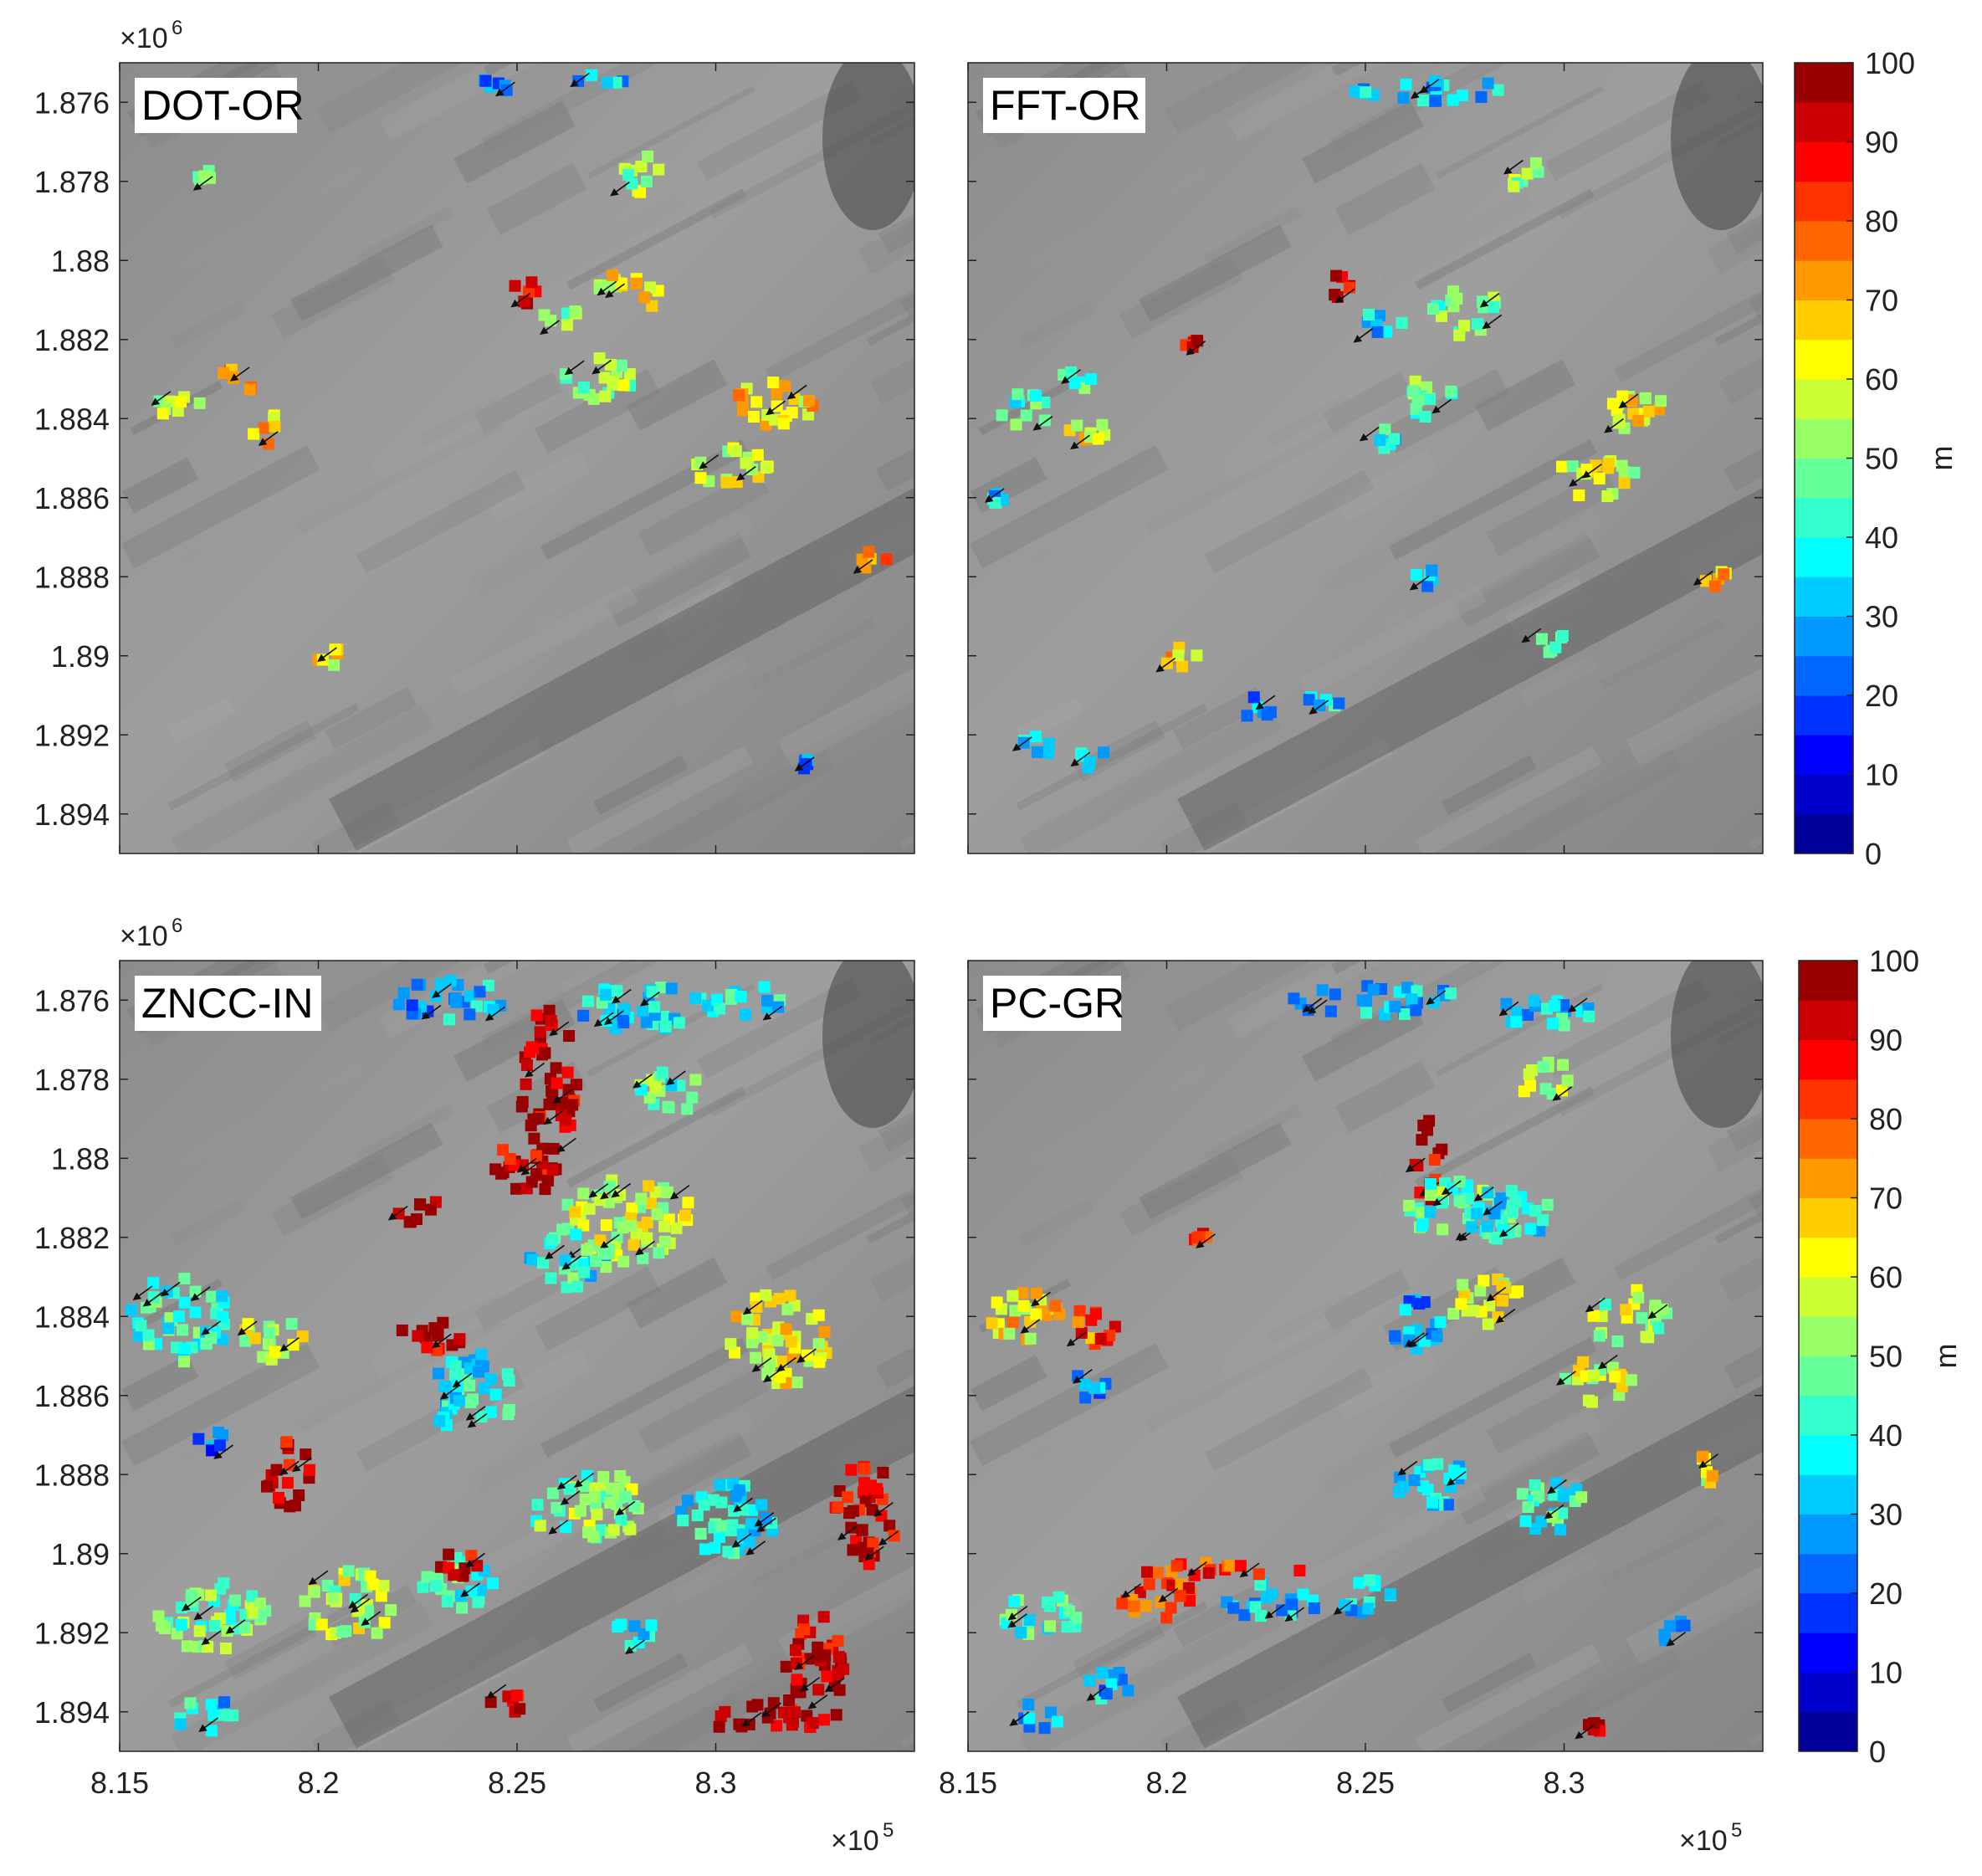 The width and height of the screenshot is (1982, 1876). I want to click on colorbar-label: m, so click(1941, 459).